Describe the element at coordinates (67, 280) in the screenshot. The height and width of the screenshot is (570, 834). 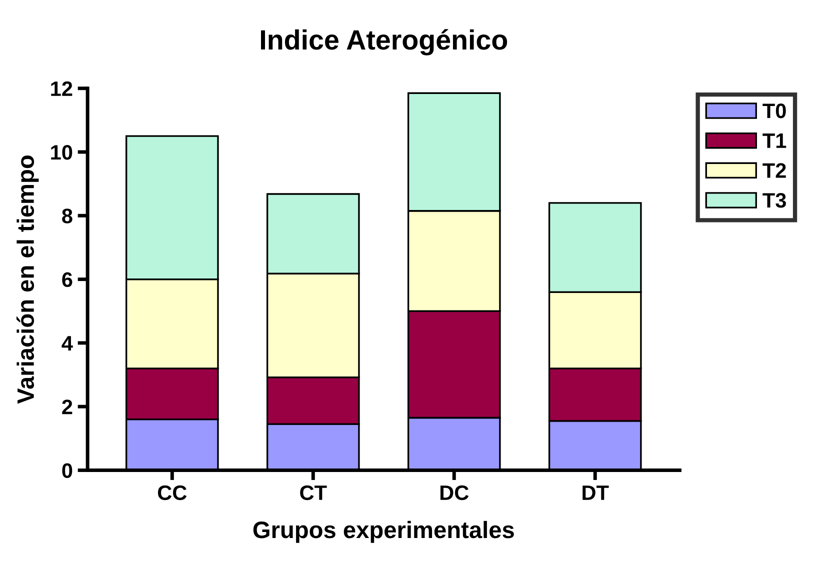
I see `y-tick-label: 6` at that location.